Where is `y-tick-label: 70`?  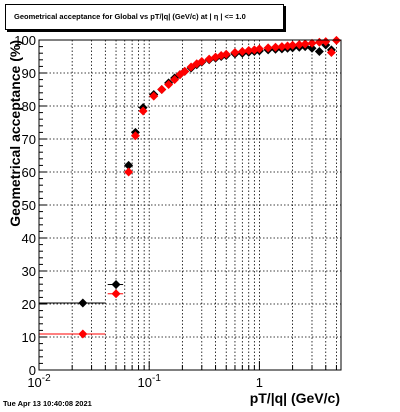
y-tick-label: 70 is located at coordinates (29, 139).